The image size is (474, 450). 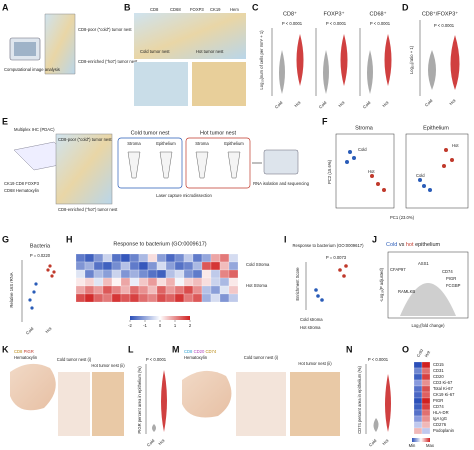 What do you see at coordinates (402, 245) in the screenshot?
I see `title-part: vs` at bounding box center [402, 245].